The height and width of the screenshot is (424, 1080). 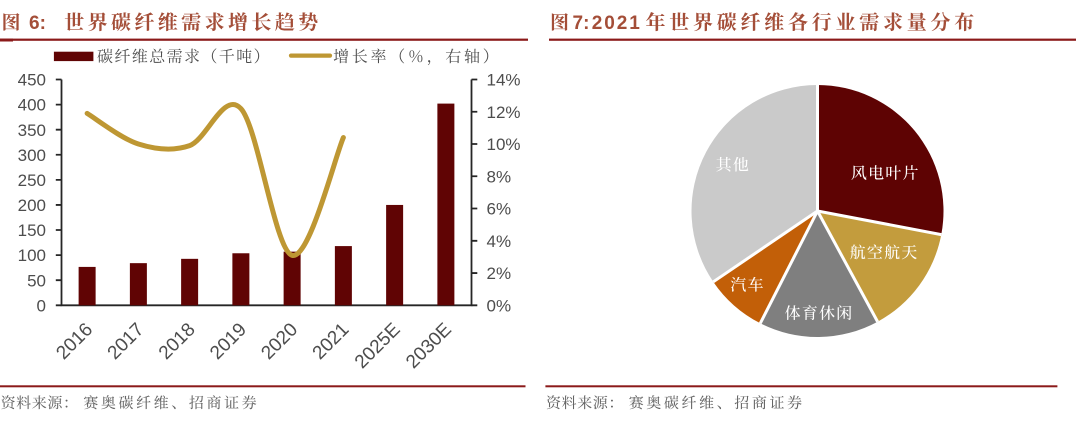 I want to click on svg-text: 6:, so click(x=37, y=23).